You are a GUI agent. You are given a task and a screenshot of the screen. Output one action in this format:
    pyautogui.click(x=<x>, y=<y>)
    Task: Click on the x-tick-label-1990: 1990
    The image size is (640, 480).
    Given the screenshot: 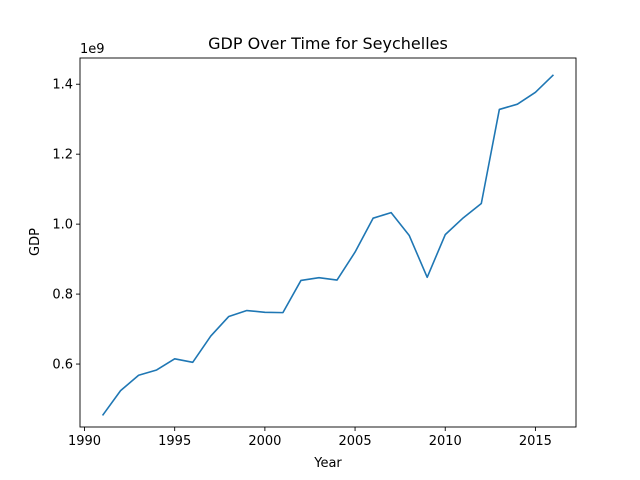 What is the action you would take?
    pyautogui.click(x=84, y=441)
    